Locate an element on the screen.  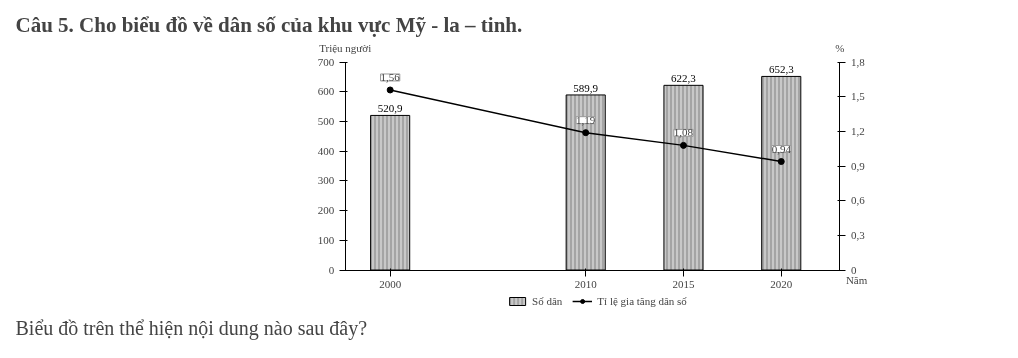
y-tick-label: 500 is located at coordinates (326, 121).